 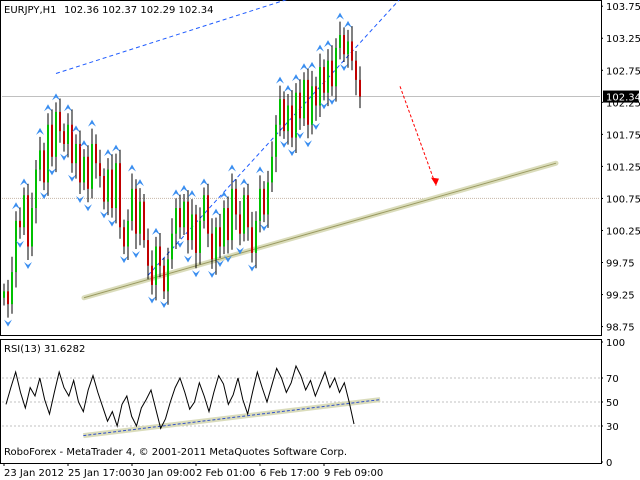 I want to click on rsi-tick-label: 50, so click(x=612, y=403).